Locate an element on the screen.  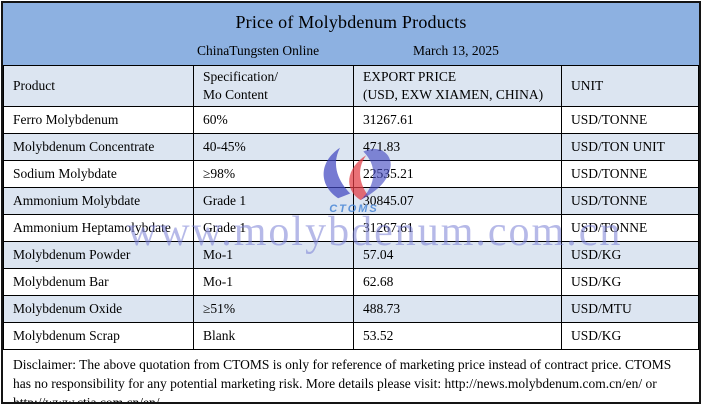
cell-spec: Blank is located at coordinates (273, 336).